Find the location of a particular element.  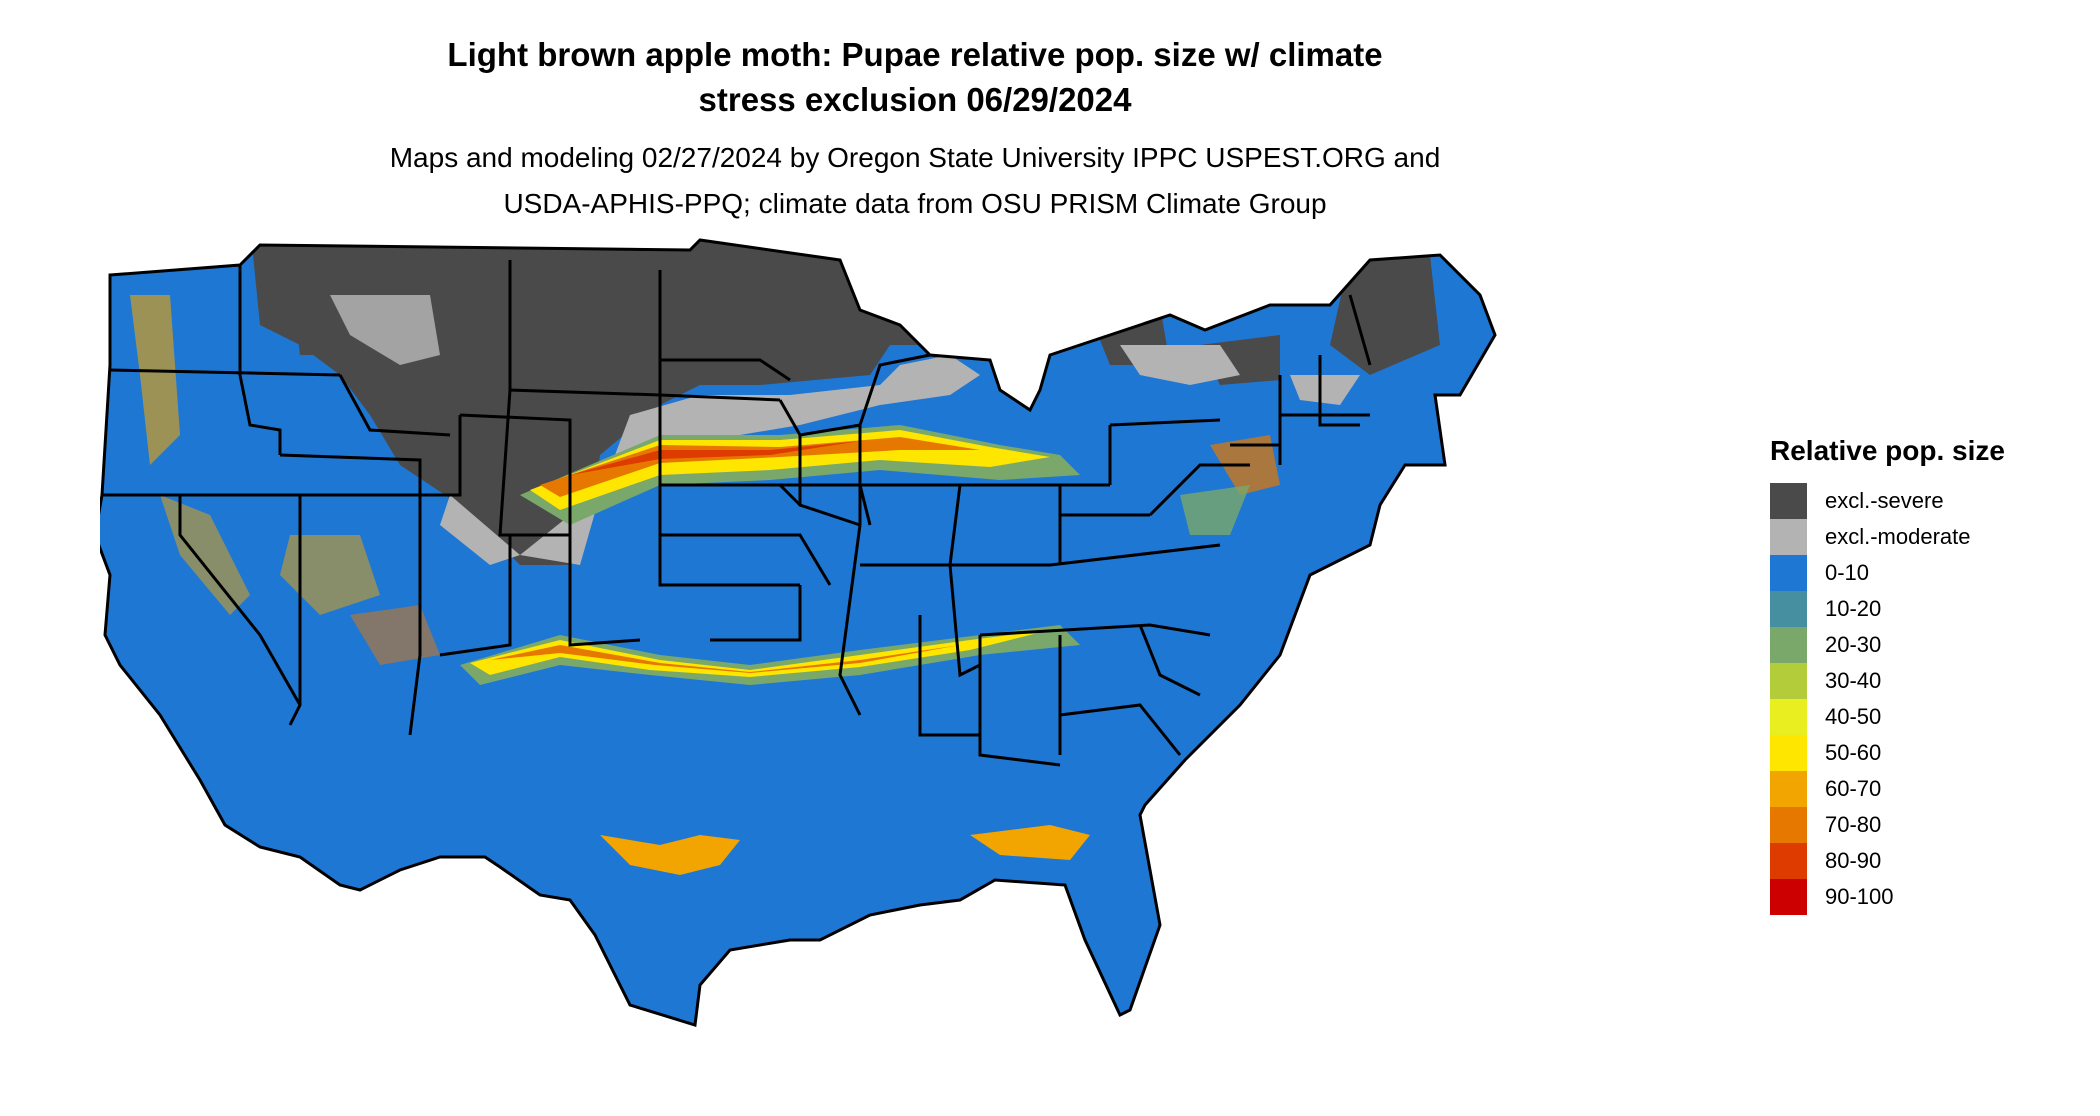

legend-item: 60-70 is located at coordinates (1887, 789).